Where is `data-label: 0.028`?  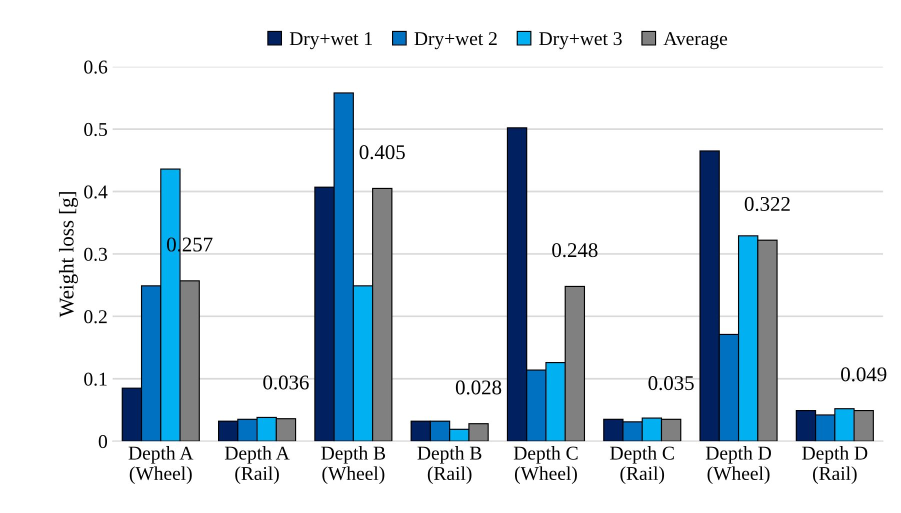 data-label: 0.028 is located at coordinates (479, 387).